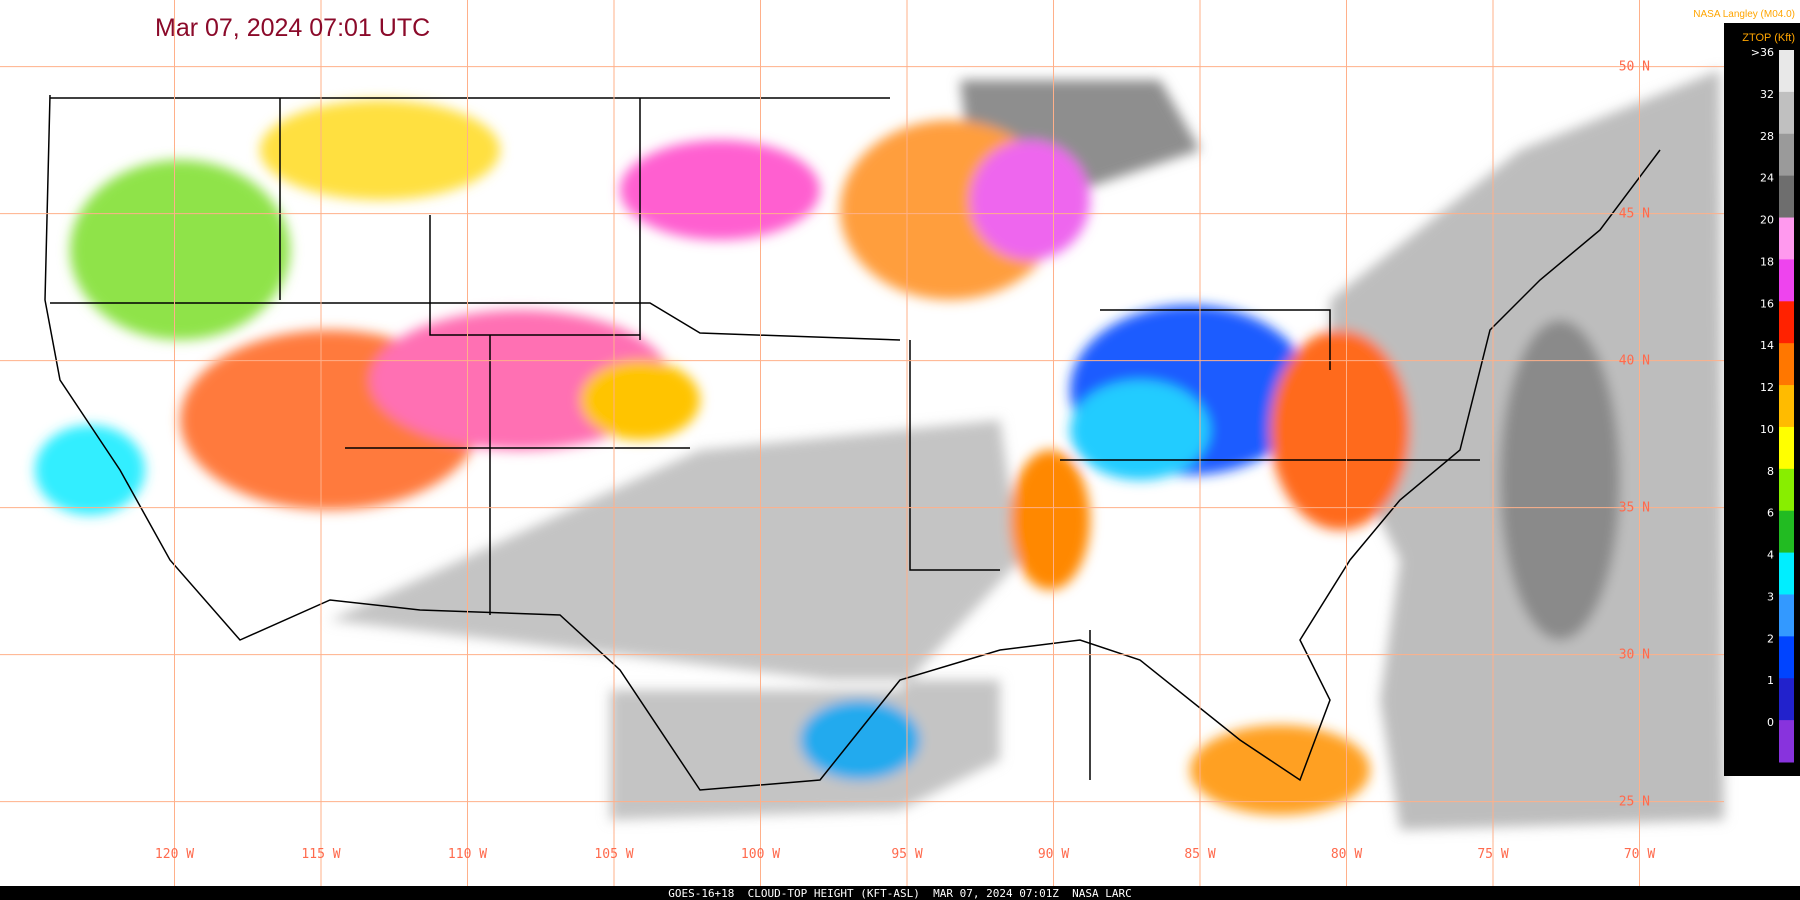  I want to click on longitude-label: 110 W, so click(467, 854).